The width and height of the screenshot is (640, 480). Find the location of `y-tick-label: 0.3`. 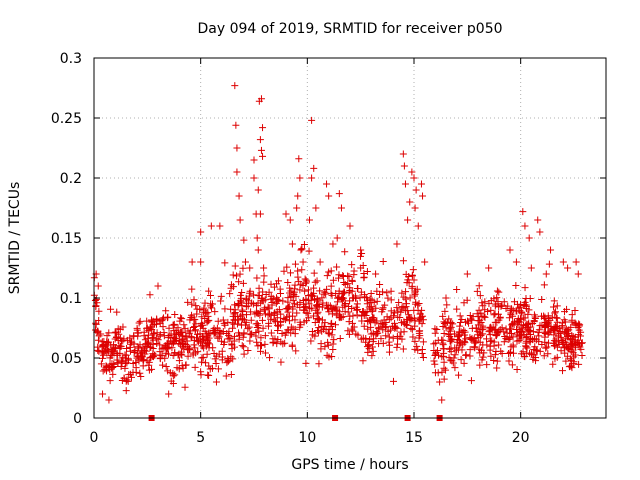

y-tick-label: 0.3 is located at coordinates (71, 59).